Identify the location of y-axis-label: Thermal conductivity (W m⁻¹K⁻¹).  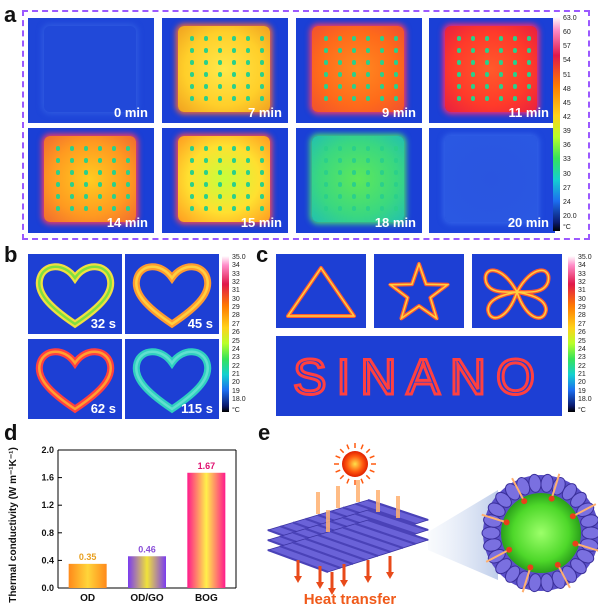
(13, 525).